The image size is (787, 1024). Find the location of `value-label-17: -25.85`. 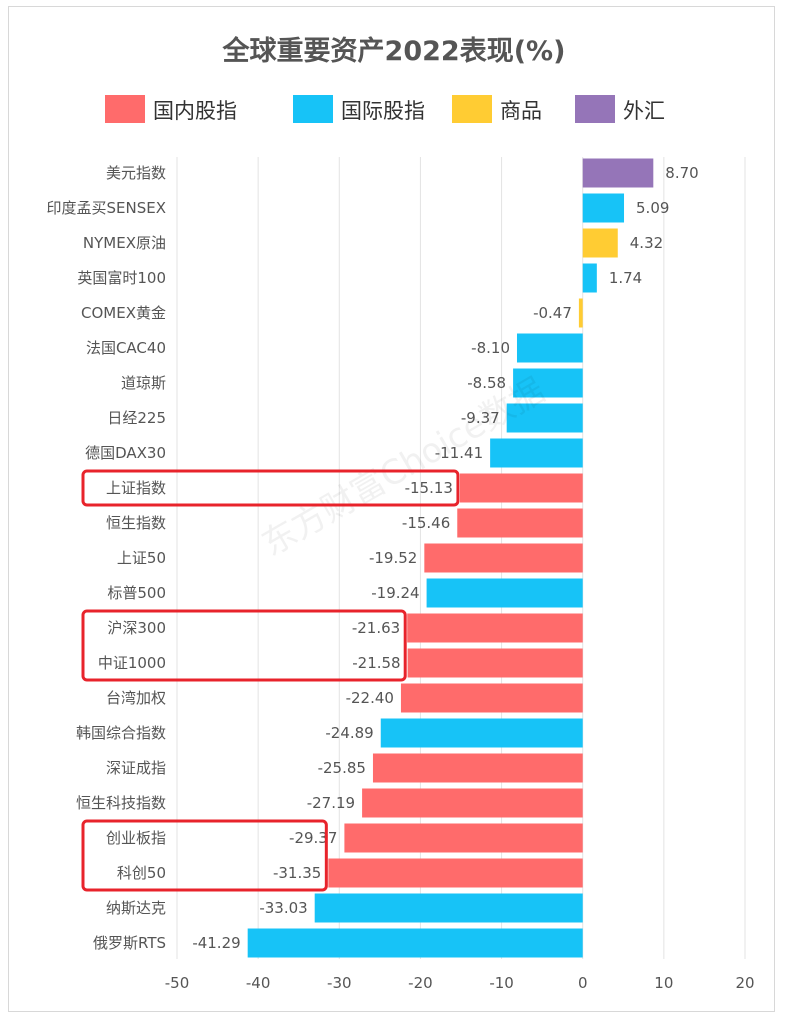

value-label-17: -25.85 is located at coordinates (342, 768).